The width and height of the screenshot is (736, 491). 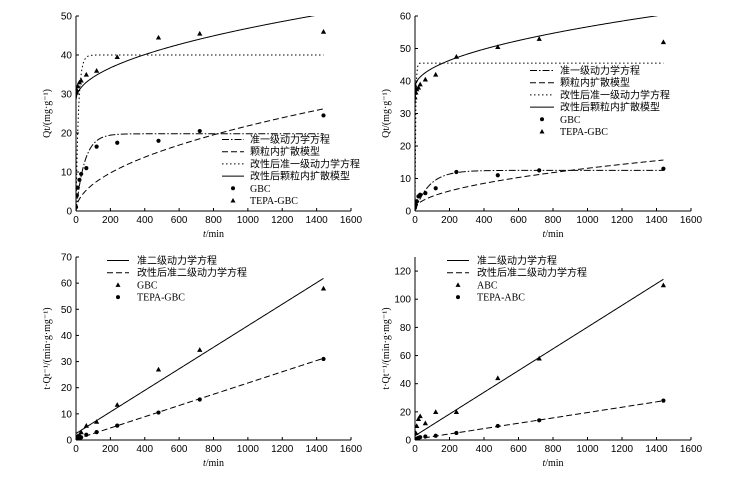 What do you see at coordinates (406, 328) in the screenshot?
I see `y-tick-label: 80` at bounding box center [406, 328].